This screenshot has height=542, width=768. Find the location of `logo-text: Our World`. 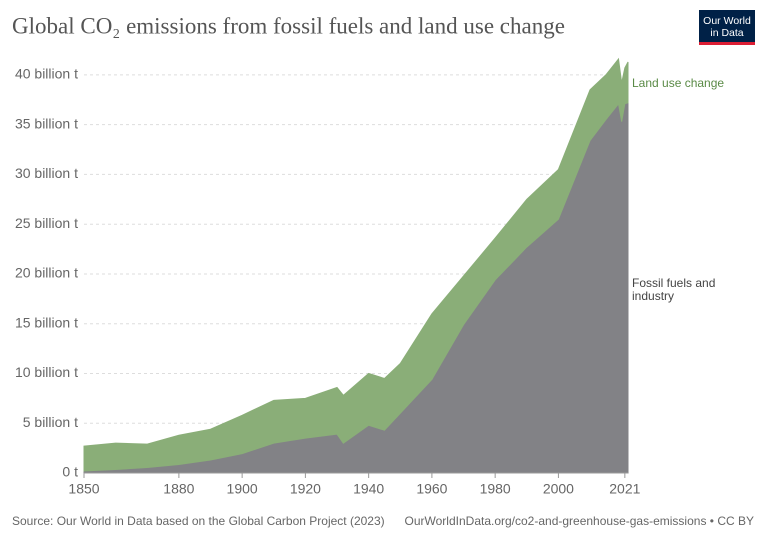

logo-text: Our World is located at coordinates (727, 21).